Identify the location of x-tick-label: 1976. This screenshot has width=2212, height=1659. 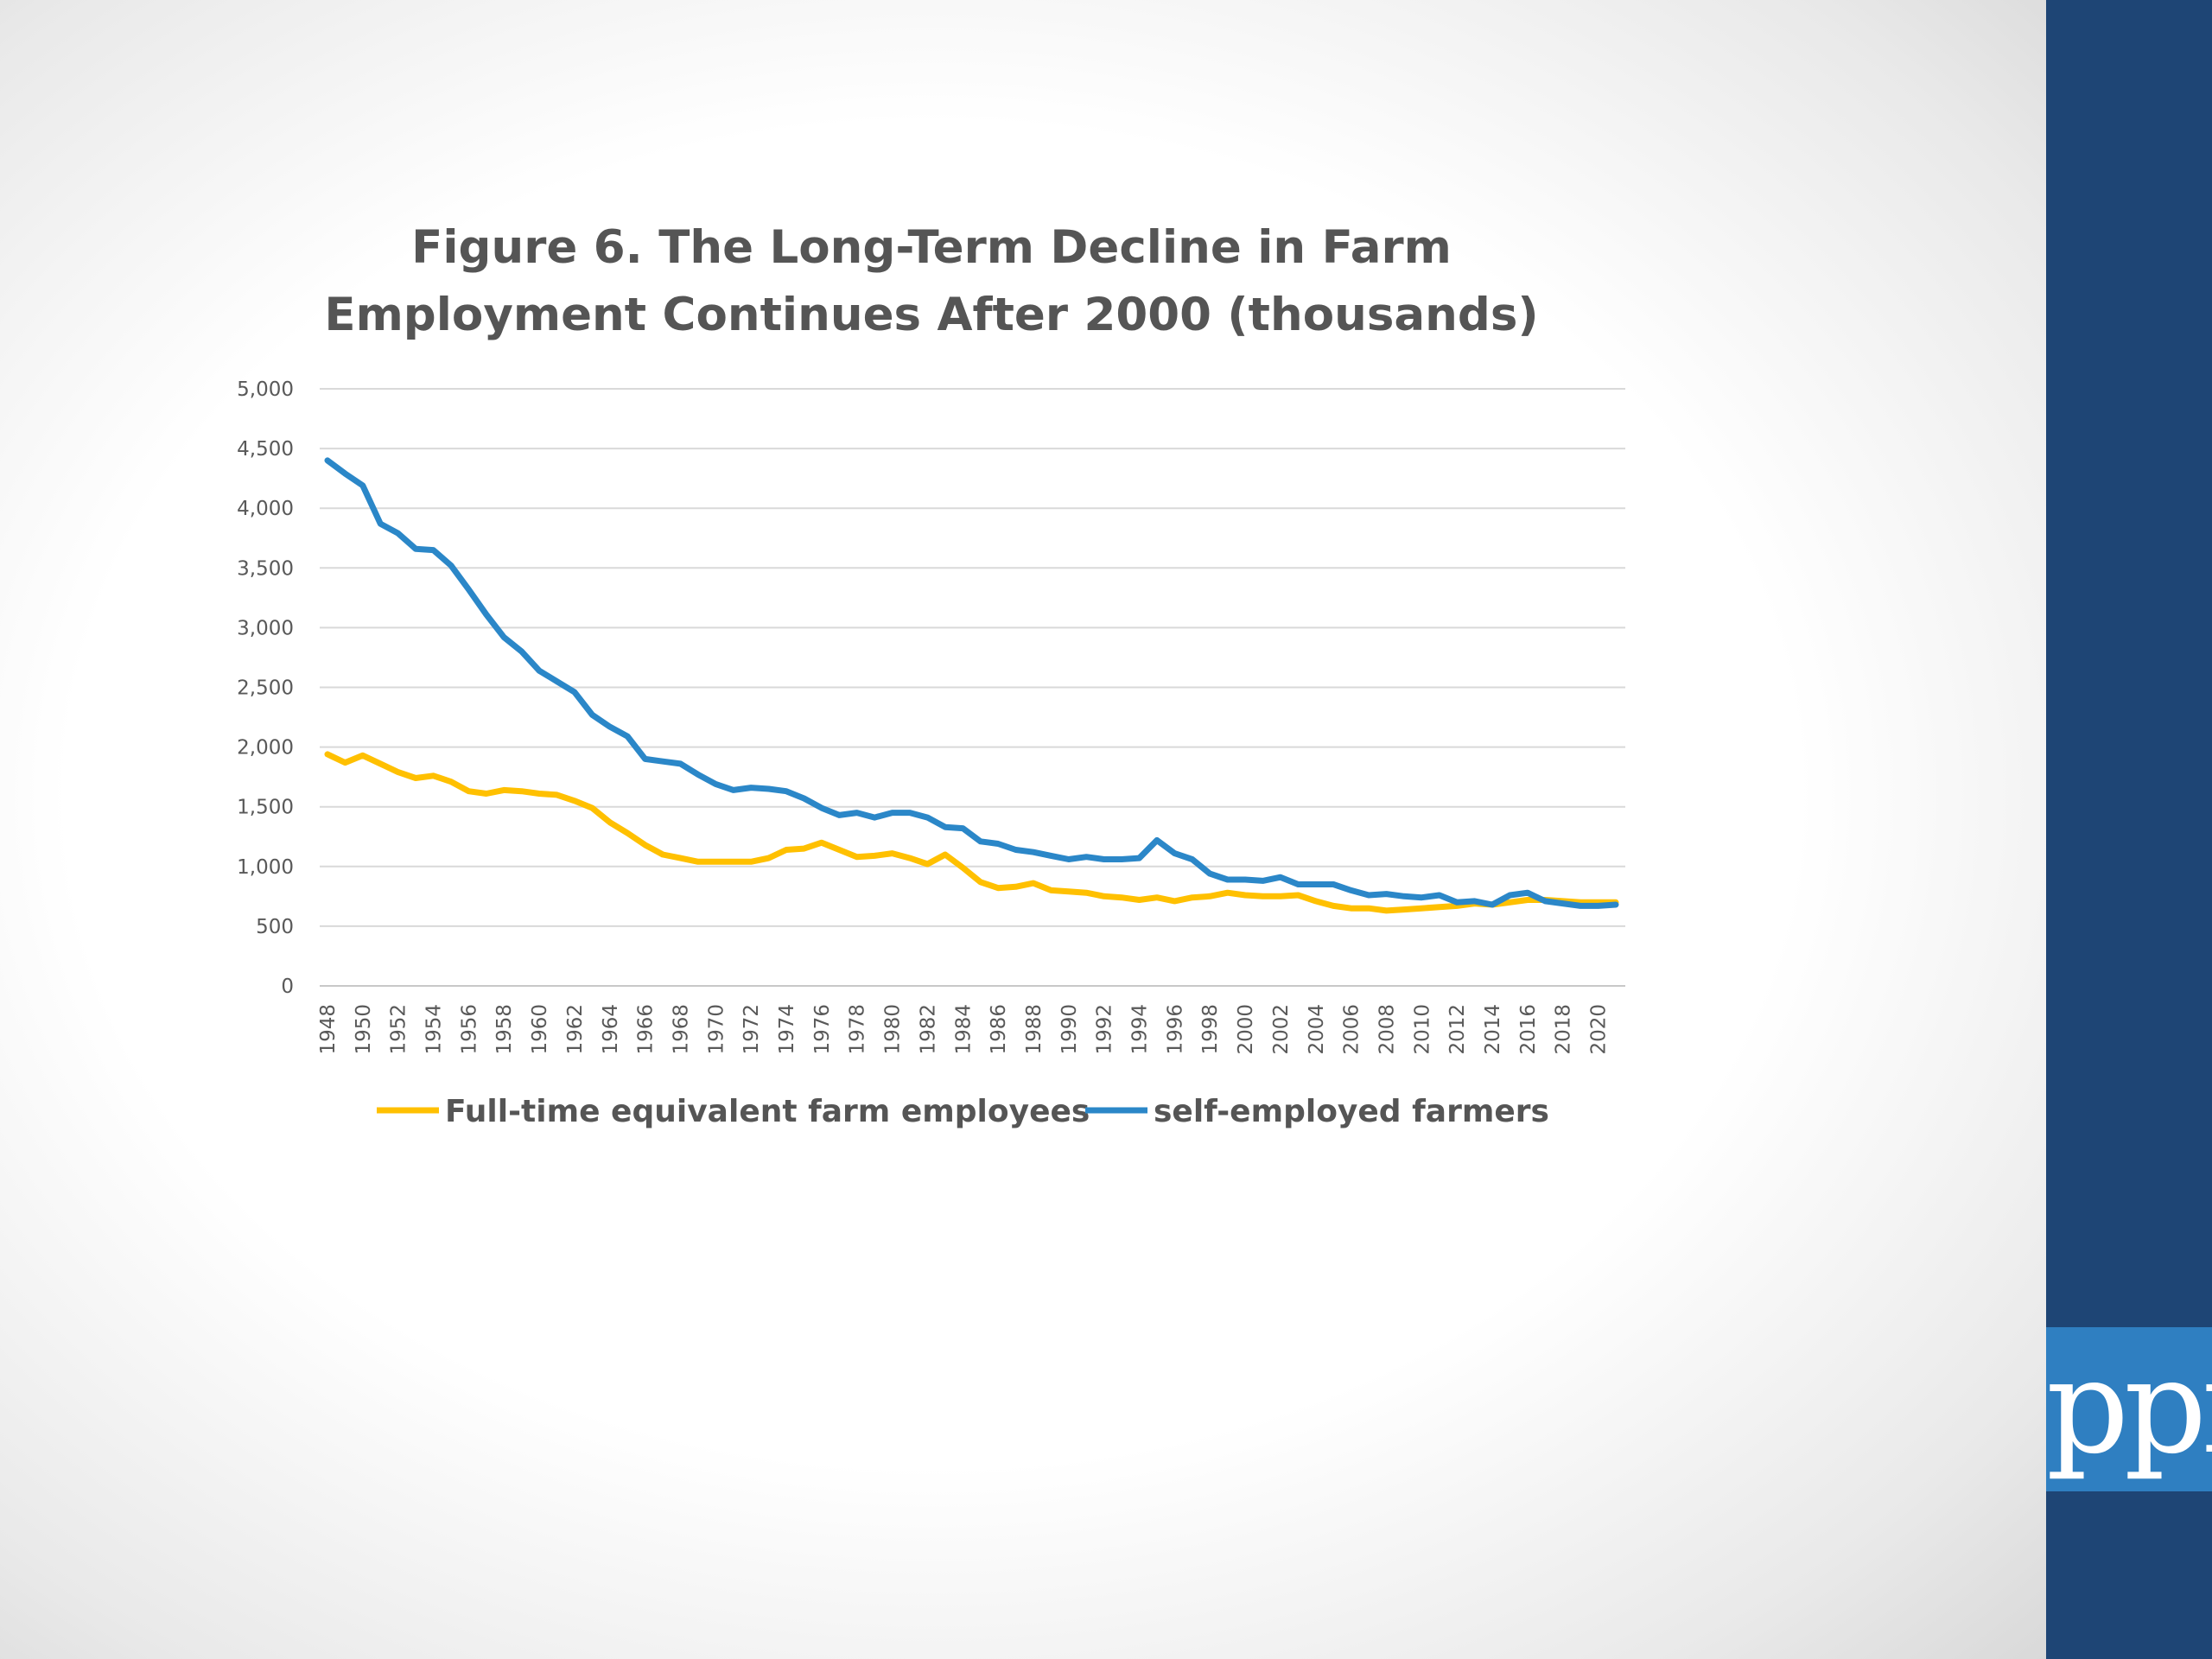
(822, 1029).